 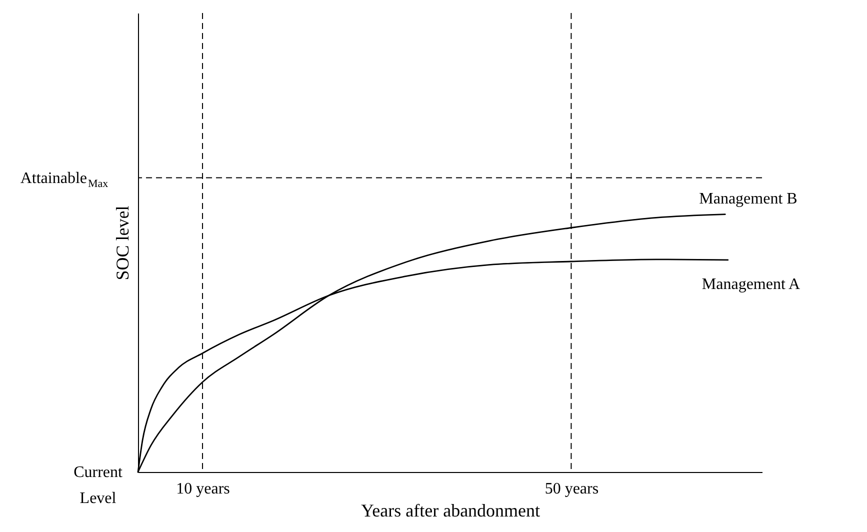 What do you see at coordinates (748, 199) in the screenshot?
I see `series-label: Management B` at bounding box center [748, 199].